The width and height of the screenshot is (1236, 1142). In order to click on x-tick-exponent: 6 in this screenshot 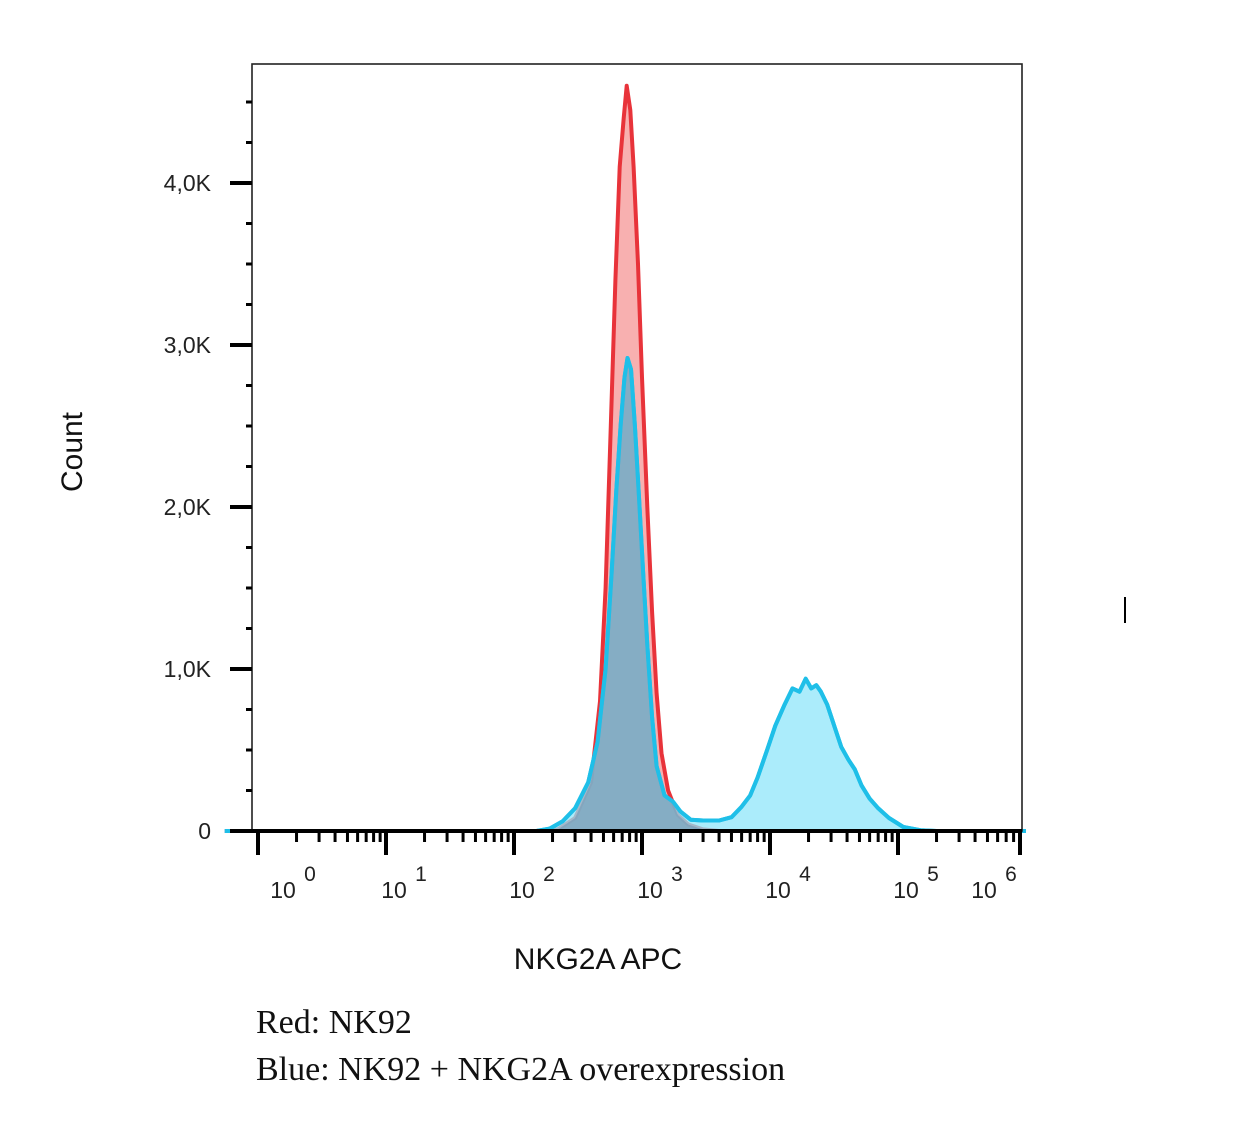, I will do `click(1011, 874)`.